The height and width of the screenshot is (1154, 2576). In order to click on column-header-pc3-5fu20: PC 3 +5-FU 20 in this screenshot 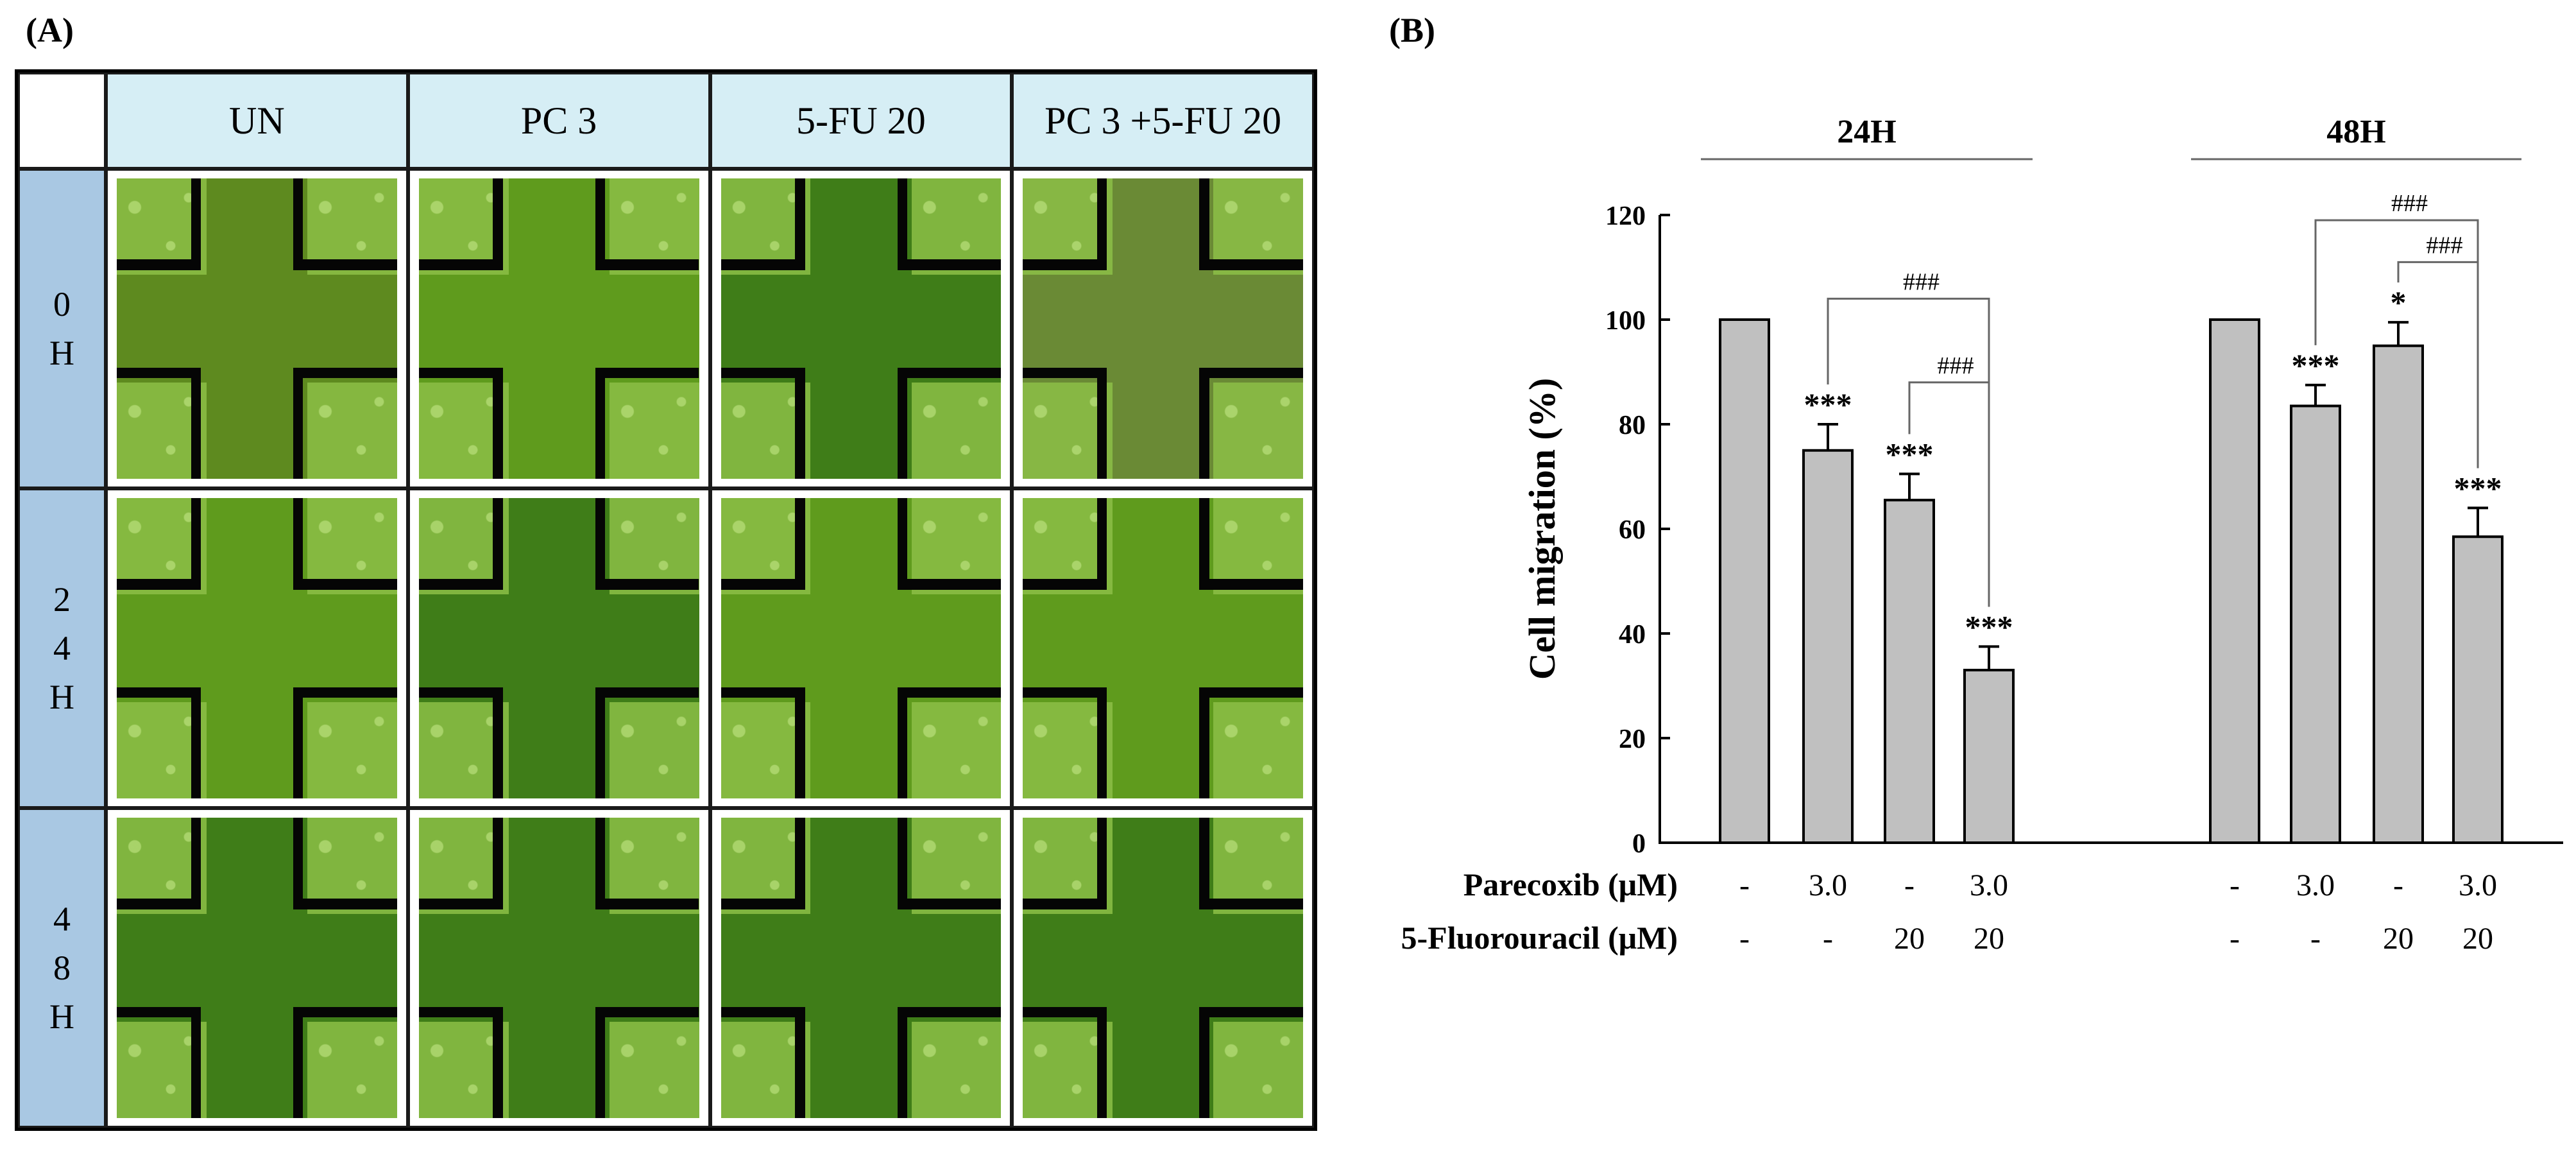, I will do `click(1163, 121)`.